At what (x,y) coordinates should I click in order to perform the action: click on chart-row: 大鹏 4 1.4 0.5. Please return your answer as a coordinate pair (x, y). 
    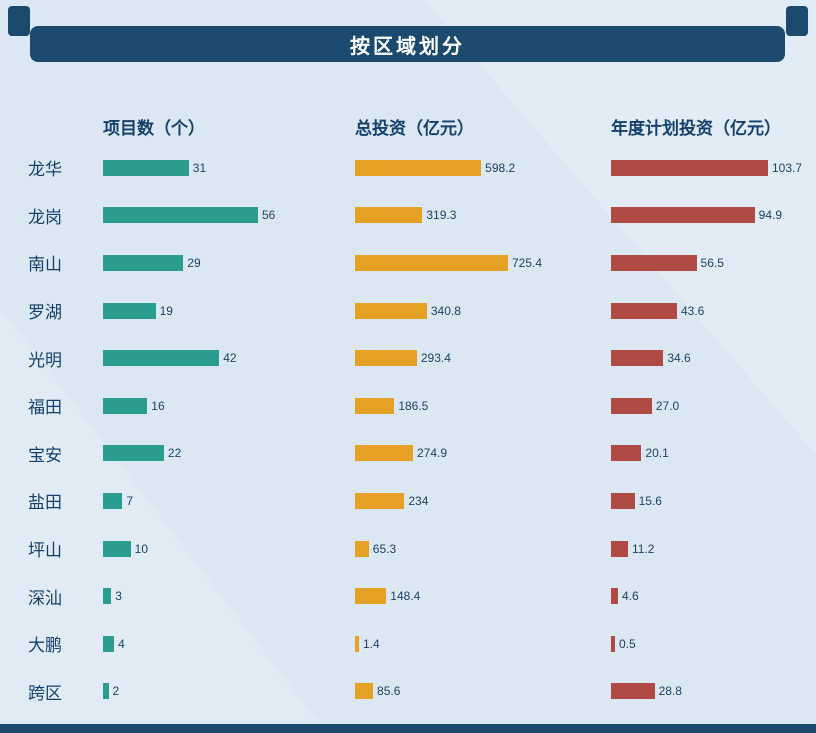
    Looking at the image, I should click on (408, 644).